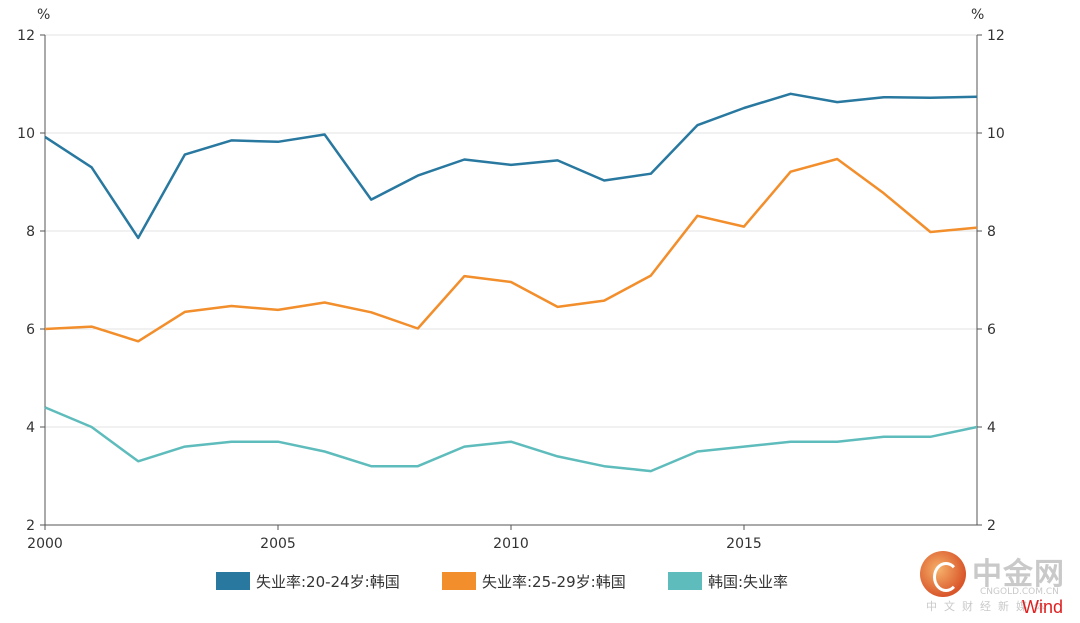 The image size is (1080, 623). I want to click on y-tick-label-left: 2, so click(30, 526).